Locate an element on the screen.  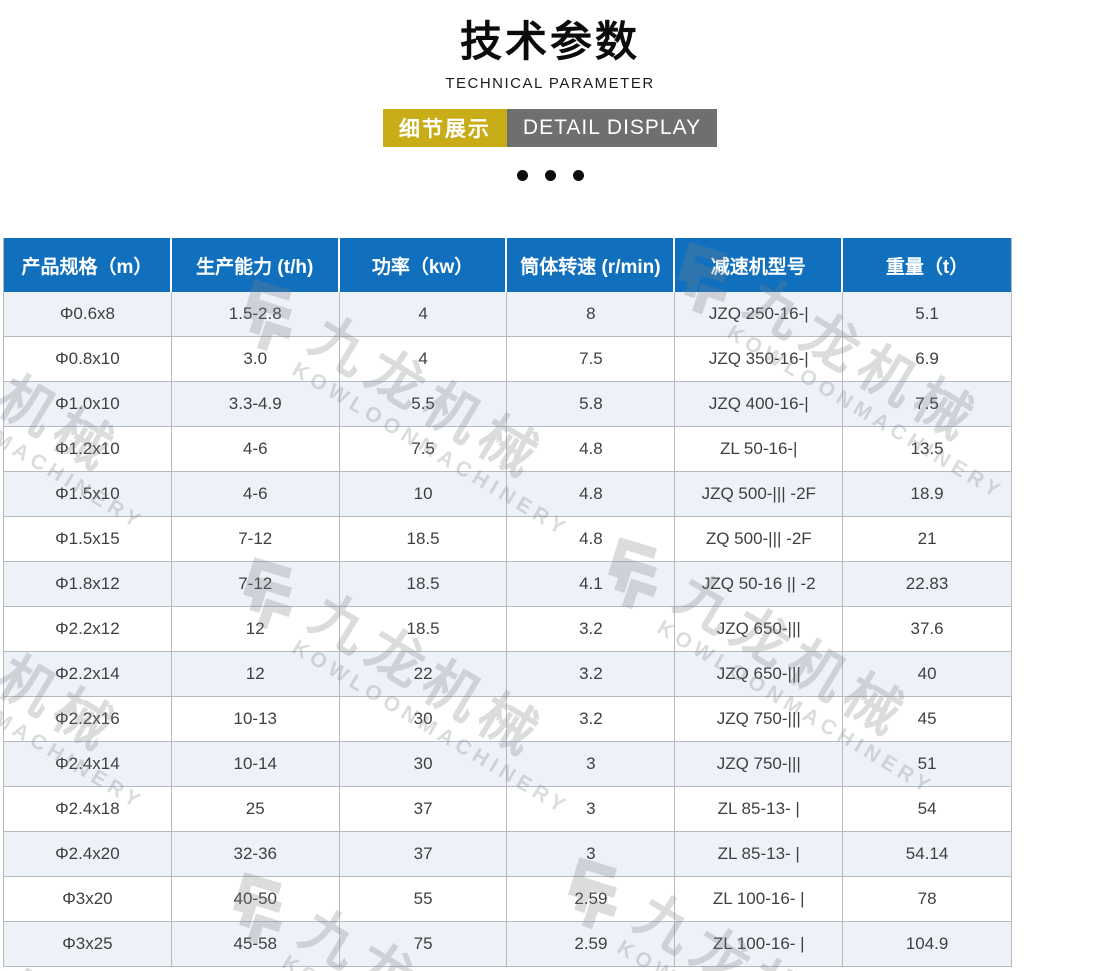
table-cell: 32-36 is located at coordinates (256, 854).